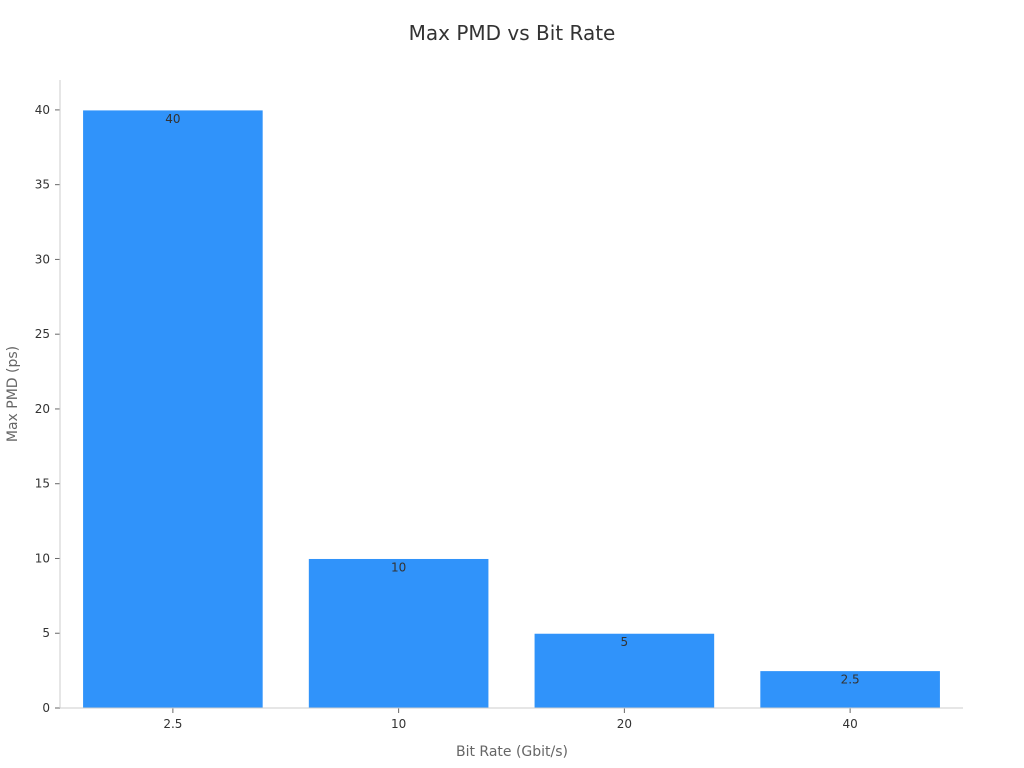  Describe the element at coordinates (624, 724) in the screenshot. I see `x-tick-label: 20` at that location.